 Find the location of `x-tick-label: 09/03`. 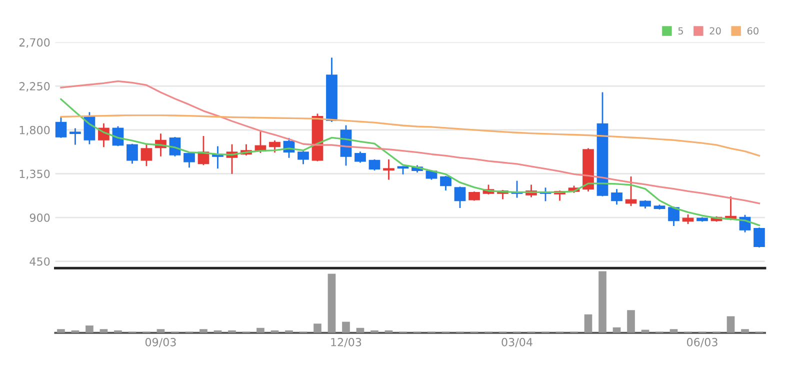

x-tick-label: 09/03 is located at coordinates (160, 343).